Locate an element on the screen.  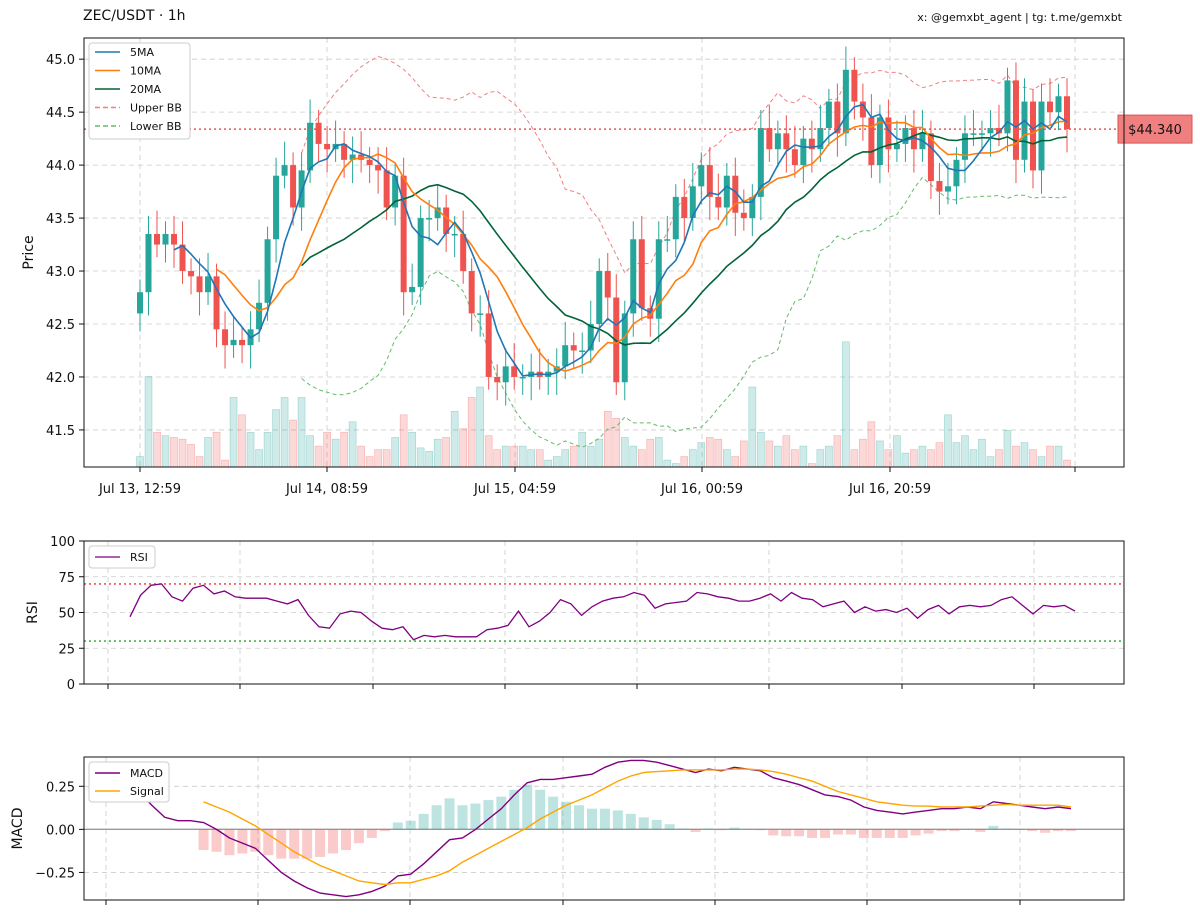
macd-legend-label: MACD is located at coordinates (146, 773).